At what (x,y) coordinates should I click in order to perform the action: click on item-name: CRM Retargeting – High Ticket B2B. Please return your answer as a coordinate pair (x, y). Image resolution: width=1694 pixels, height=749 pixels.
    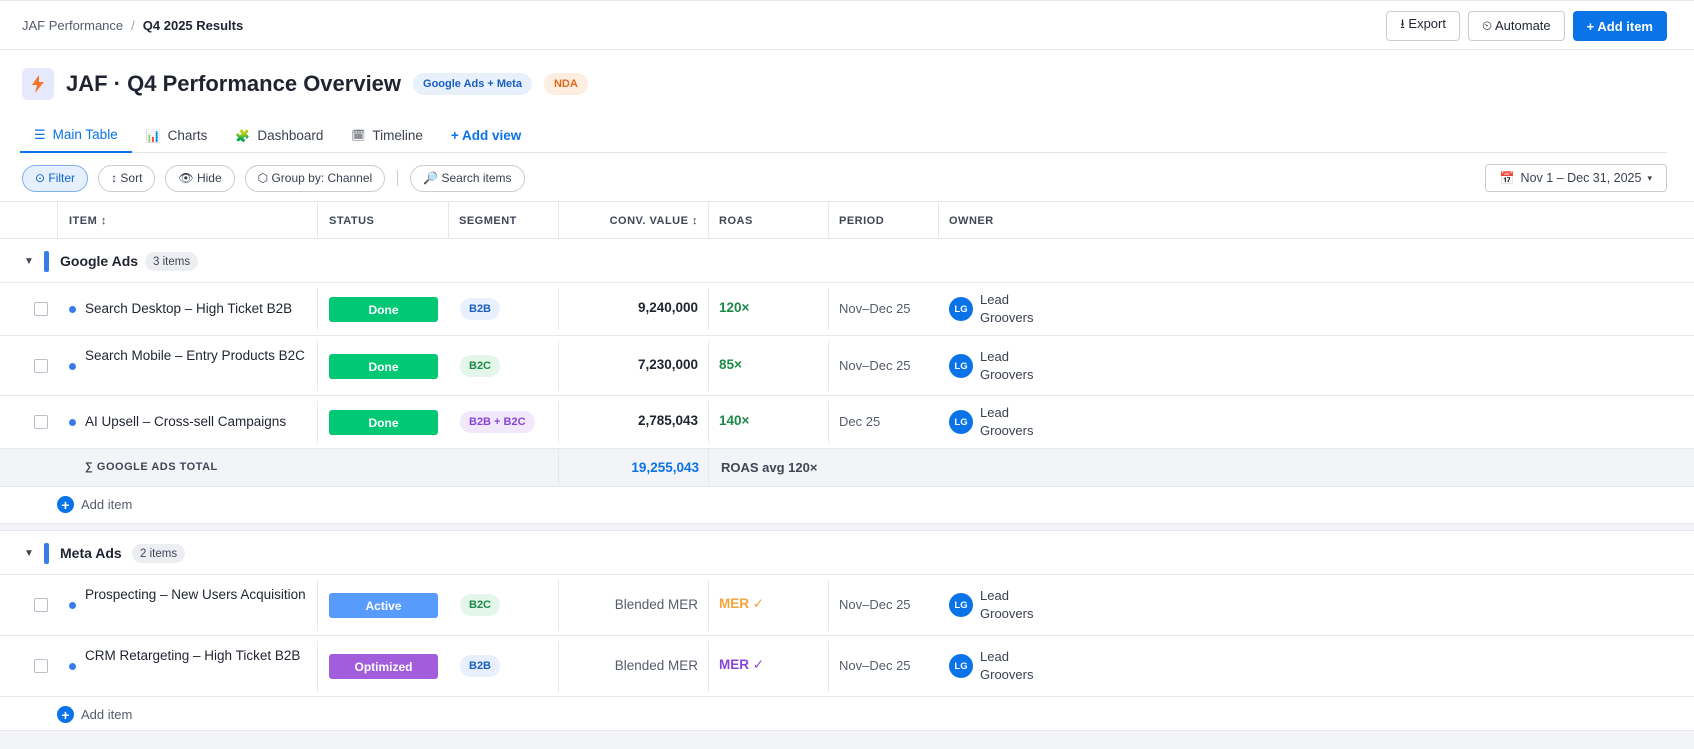
    Looking at the image, I should click on (193, 655).